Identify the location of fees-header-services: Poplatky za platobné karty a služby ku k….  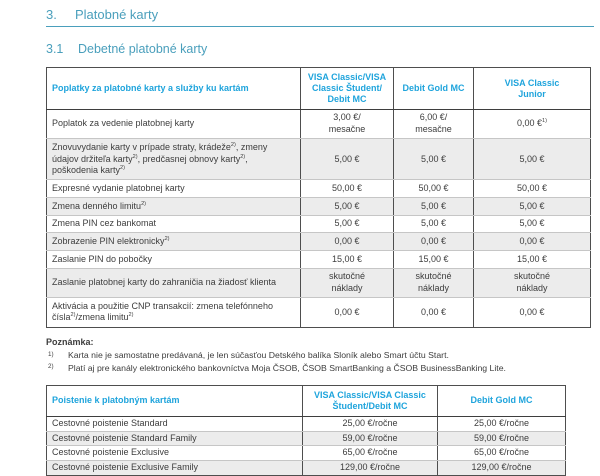
(173, 88).